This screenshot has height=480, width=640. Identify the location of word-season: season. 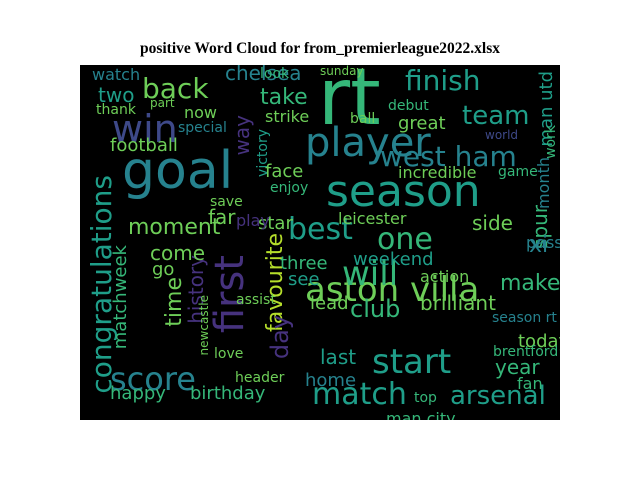
(403, 191).